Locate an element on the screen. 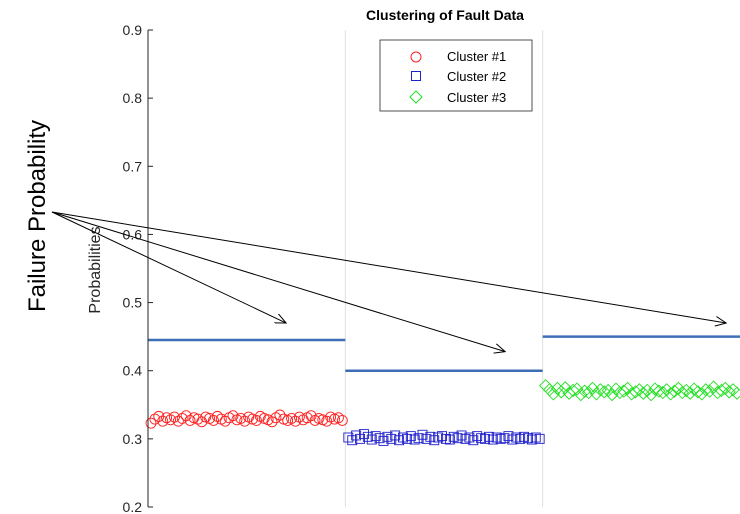 The height and width of the screenshot is (514, 740). failure-probability-annotation: Failure Probability is located at coordinates (37, 216).